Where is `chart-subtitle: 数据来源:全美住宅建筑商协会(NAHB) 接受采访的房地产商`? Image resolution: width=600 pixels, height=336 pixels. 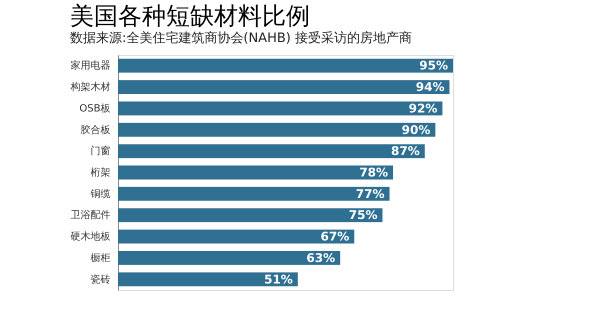 chart-subtitle: 数据来源:全美住宅建筑商协会(NAHB) 接受采访的房地产商 is located at coordinates (241, 38).